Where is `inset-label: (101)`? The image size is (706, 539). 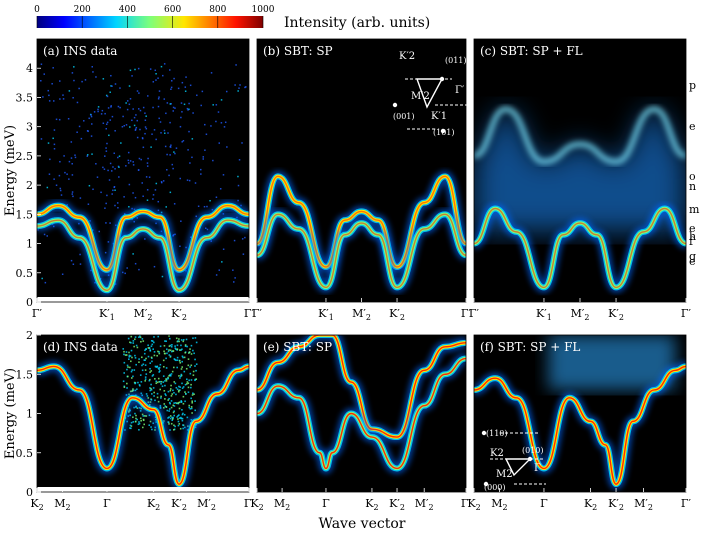
inset-label: (101) is located at coordinates (444, 132).